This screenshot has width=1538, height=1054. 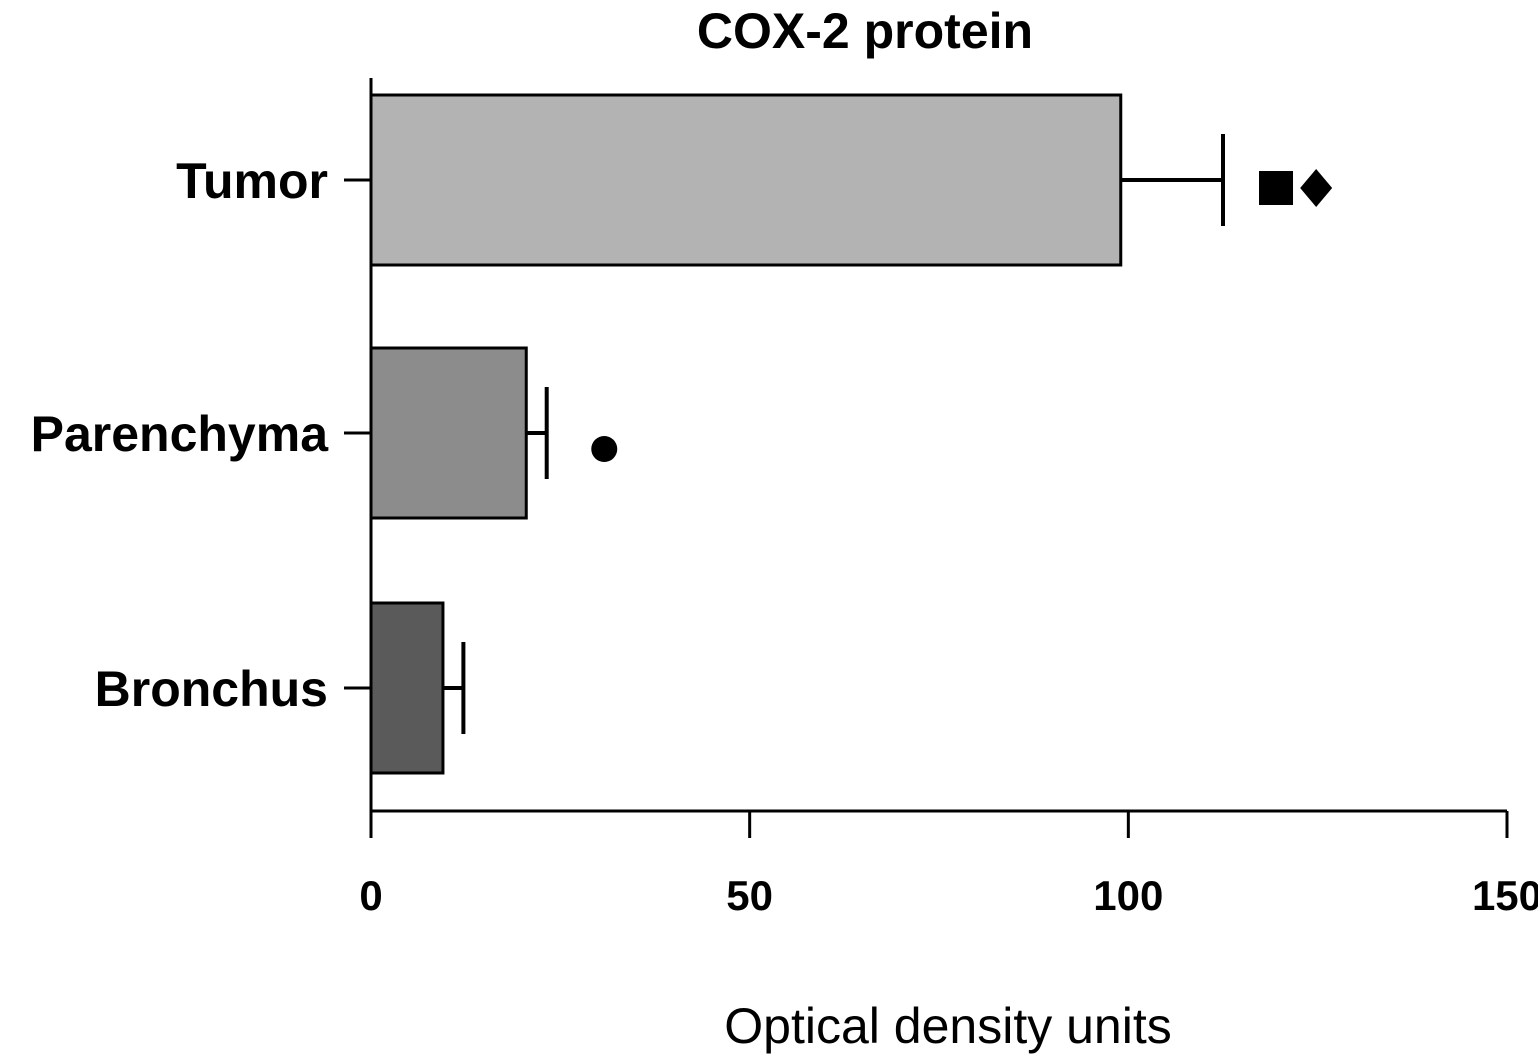 What do you see at coordinates (448, 433) in the screenshot?
I see `bar-parenchyma` at bounding box center [448, 433].